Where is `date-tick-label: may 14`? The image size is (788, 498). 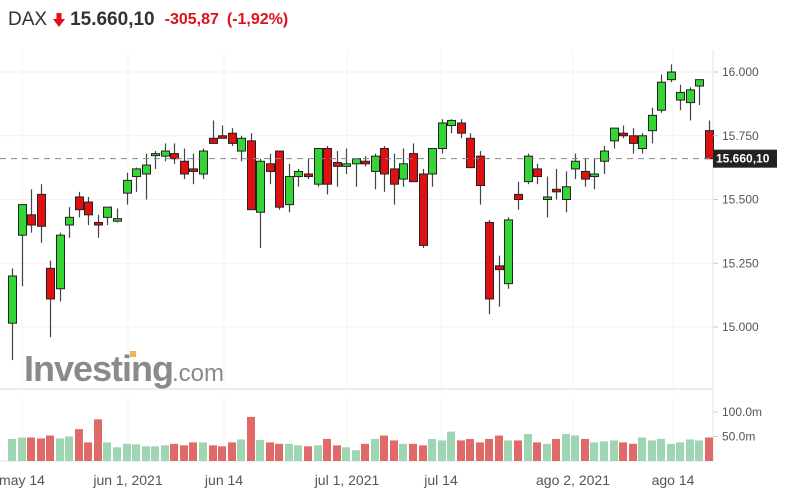
date-tick-label: may 14 is located at coordinates (22, 480).